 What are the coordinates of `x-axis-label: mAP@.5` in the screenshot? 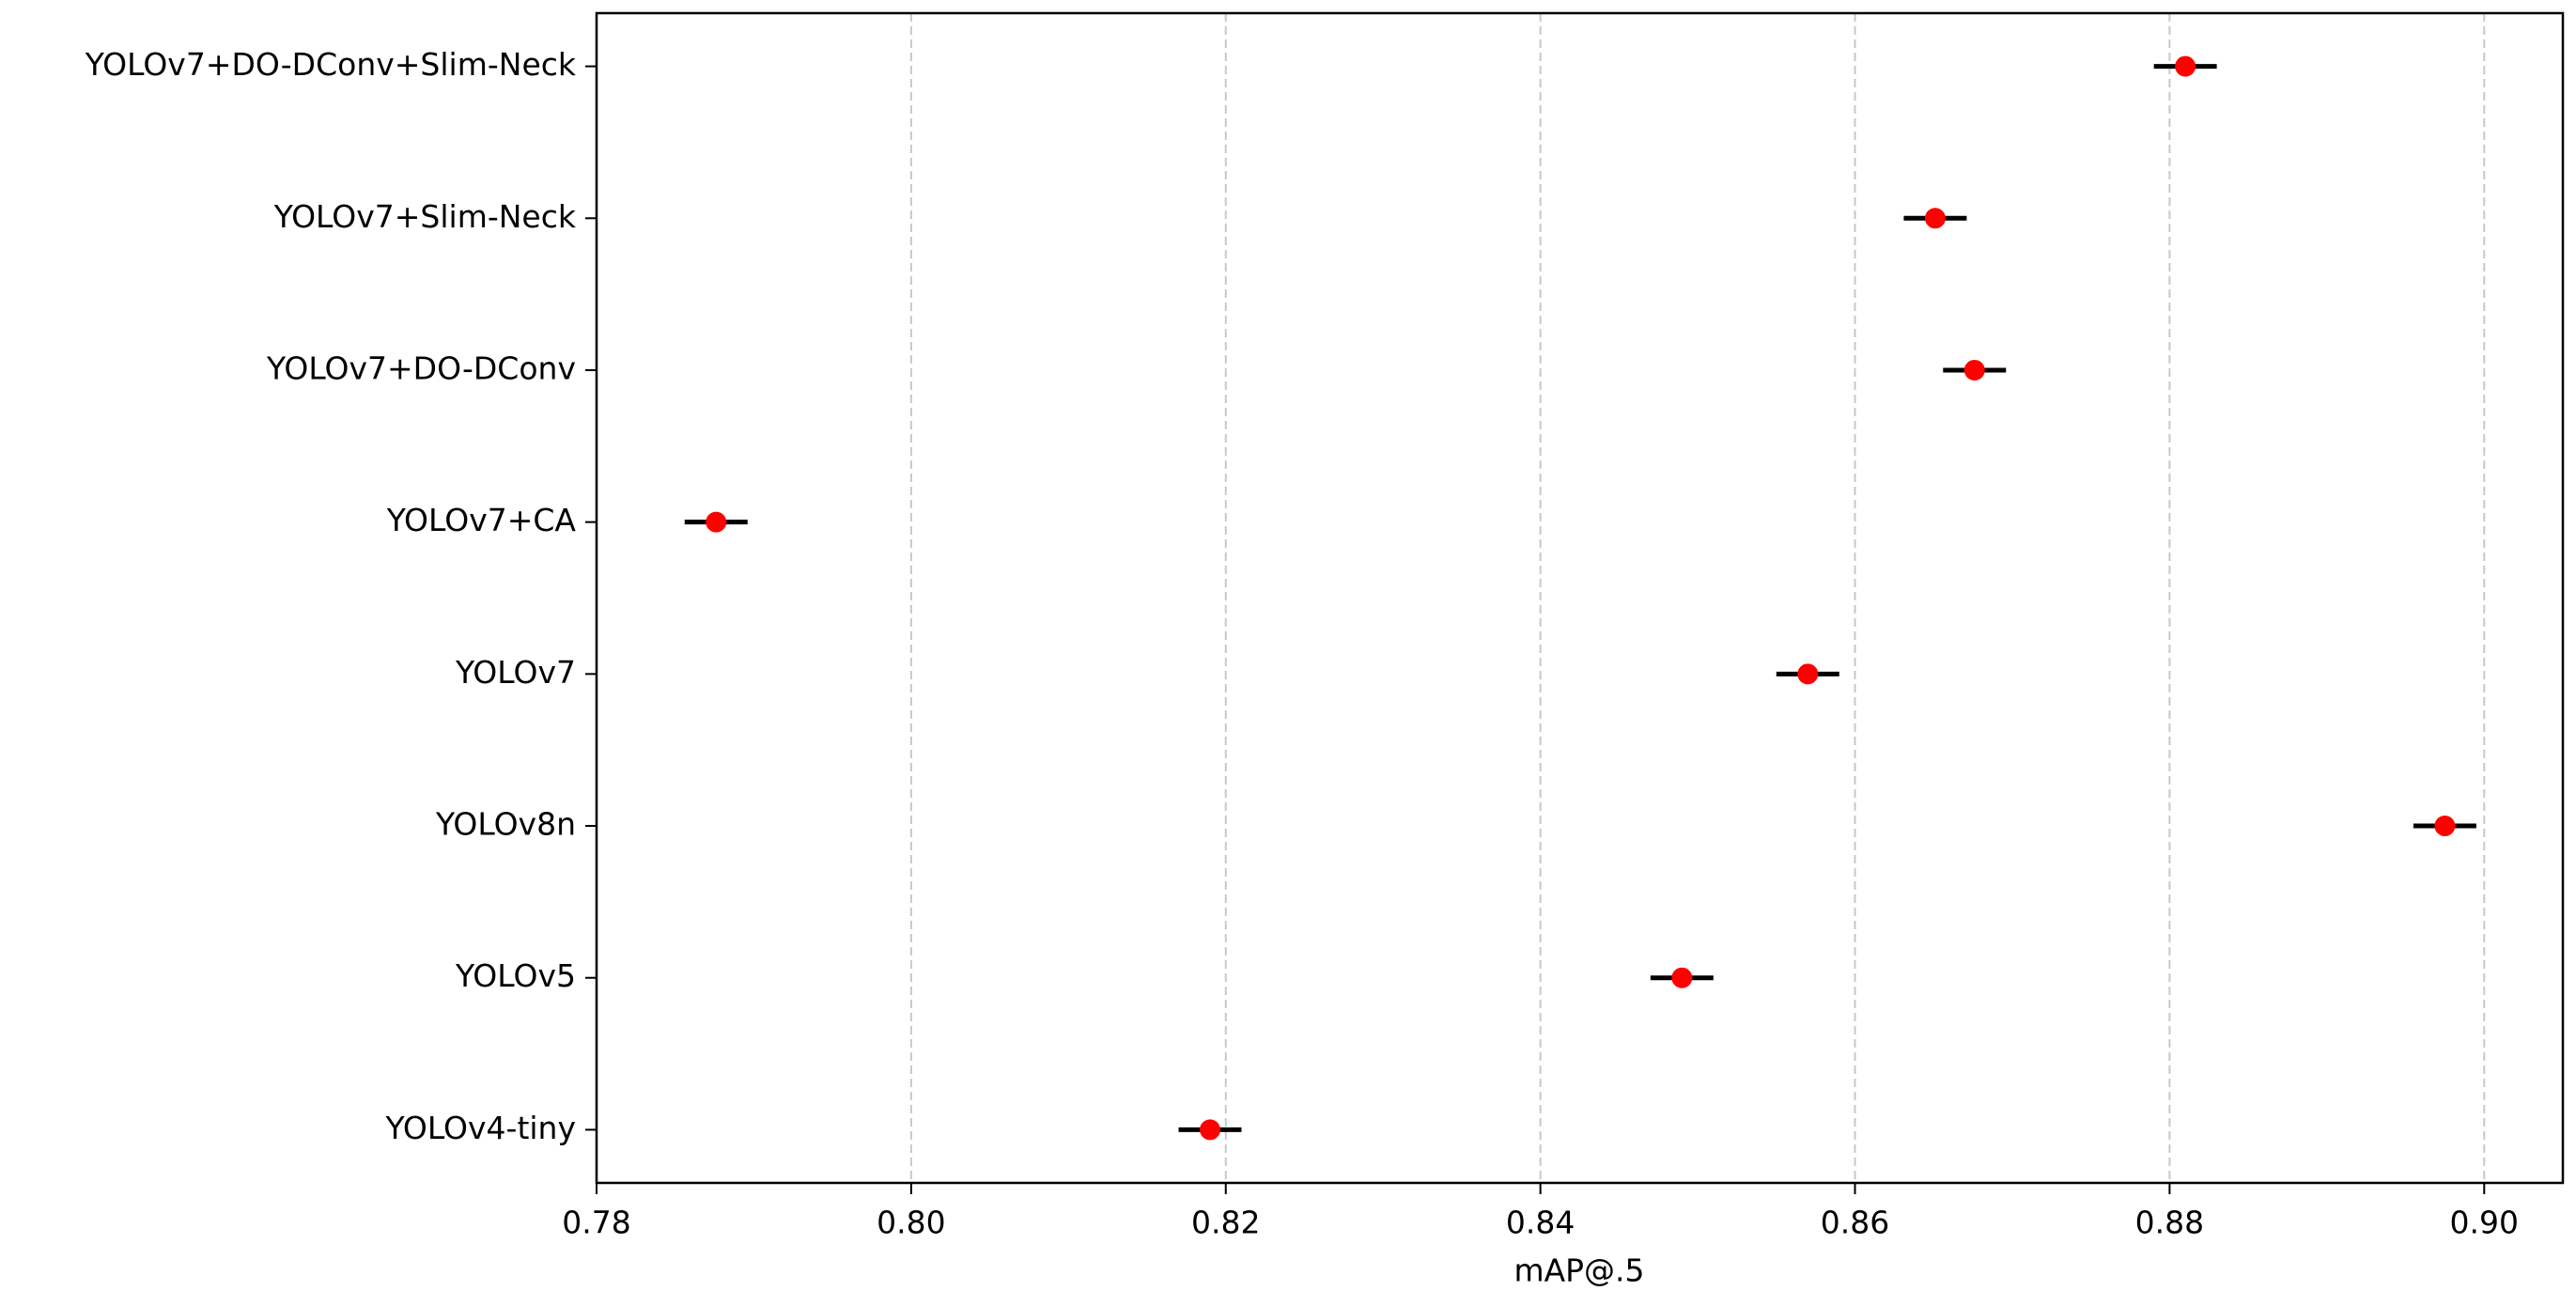 It's located at (1578, 1270).